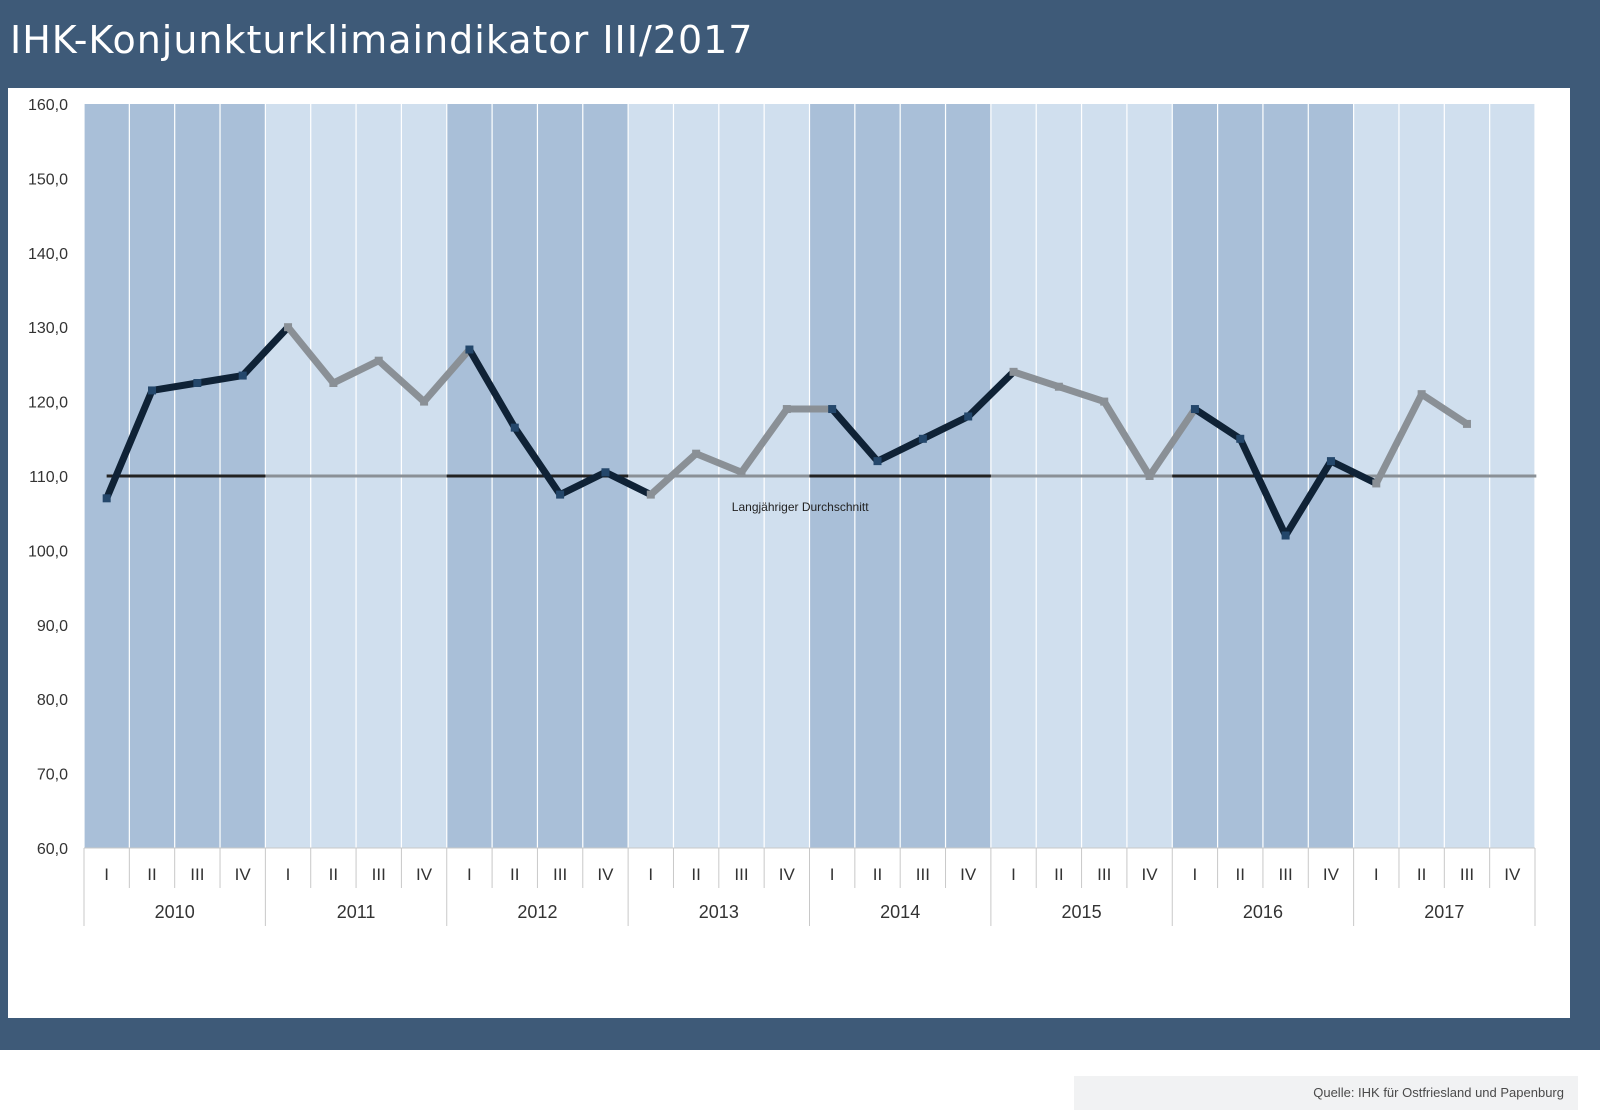 The image size is (1600, 1110). I want to click on y-tick-label: 110,0, so click(48, 477).